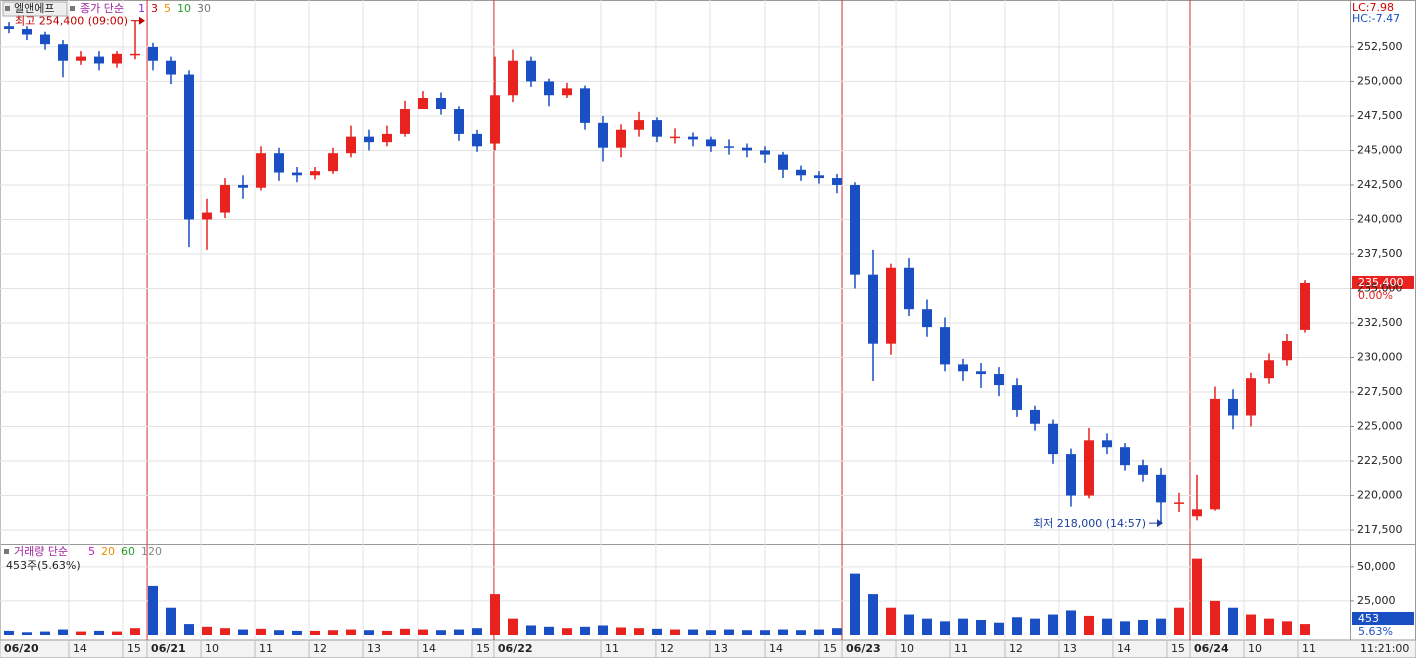 The width and height of the screenshot is (1416, 658). I want to click on x-tick-label: 06/24, so click(1211, 648).